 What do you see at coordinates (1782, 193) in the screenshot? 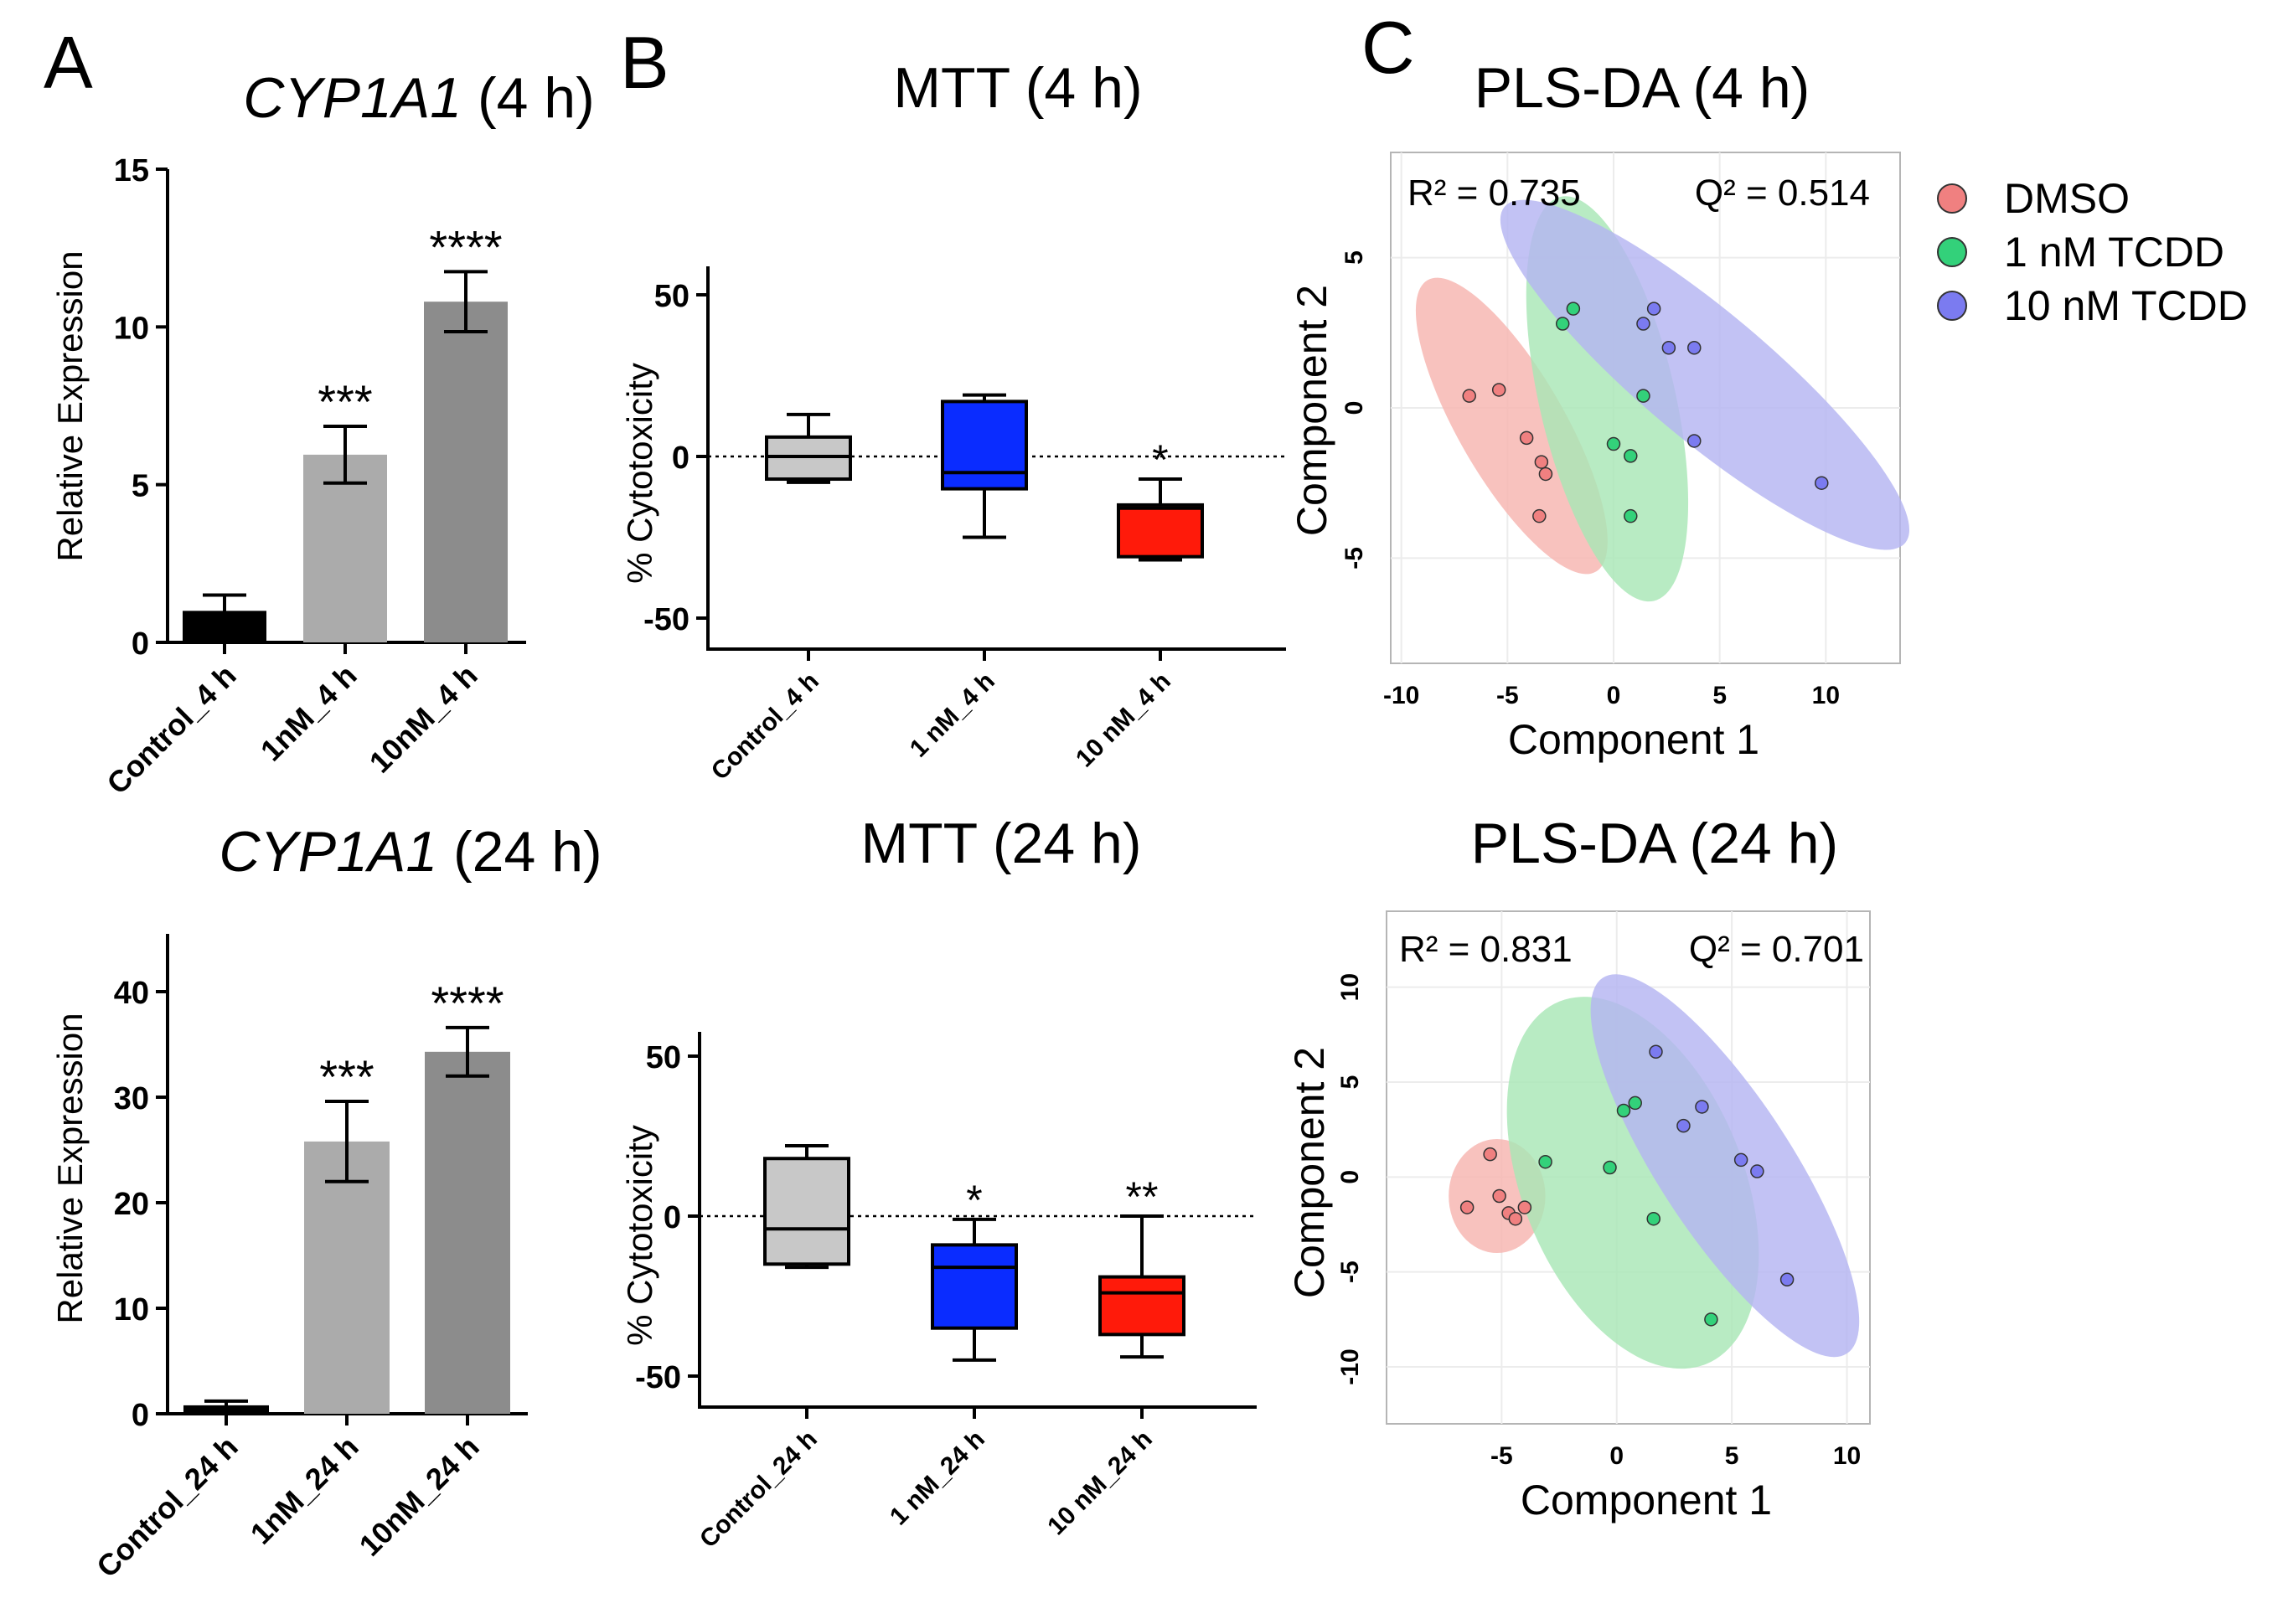
I see `pls-da-4h-q2: Q² = 0.514` at bounding box center [1782, 193].